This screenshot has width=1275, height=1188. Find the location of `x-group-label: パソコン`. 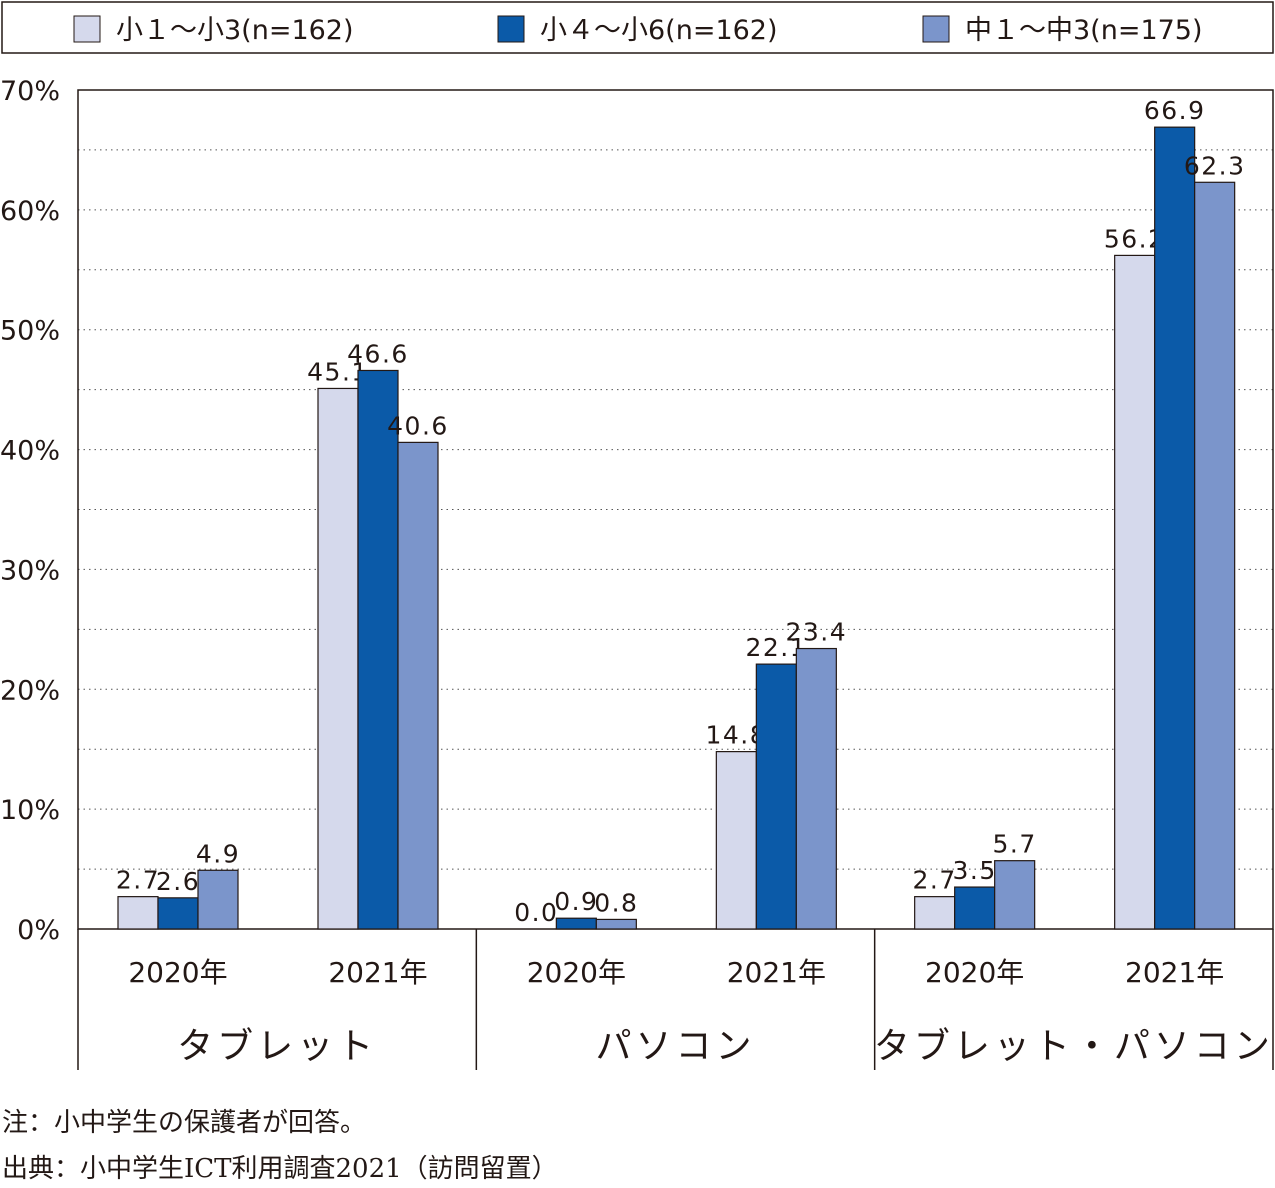

x-group-label: パソコン is located at coordinates (675, 1046).